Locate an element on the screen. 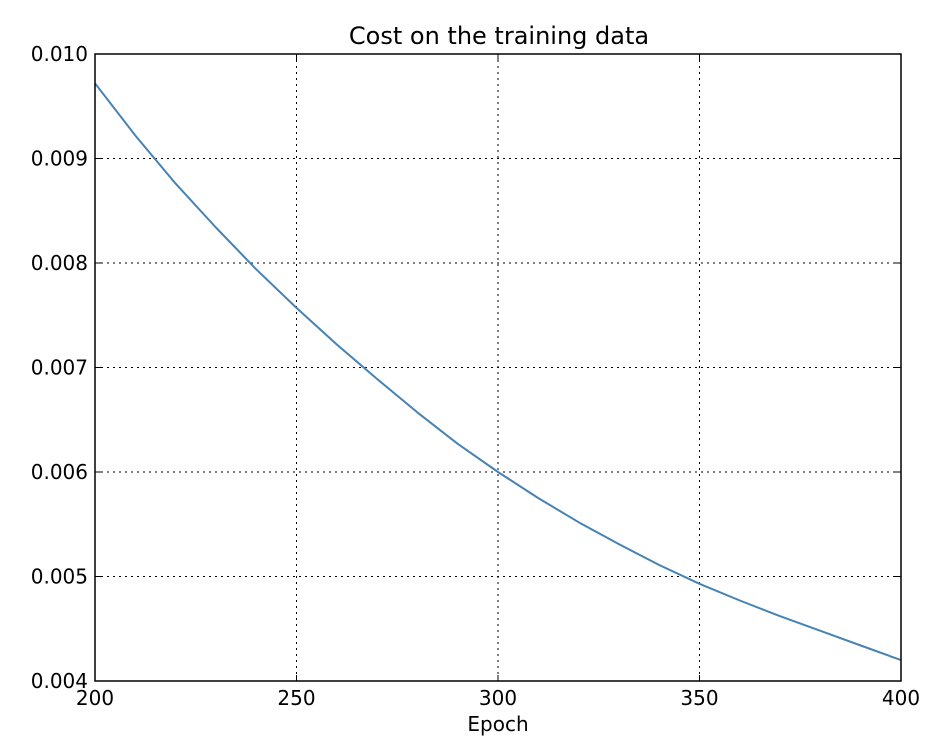 The height and width of the screenshot is (744, 944). x-axis-label: Epoch is located at coordinates (497, 724).